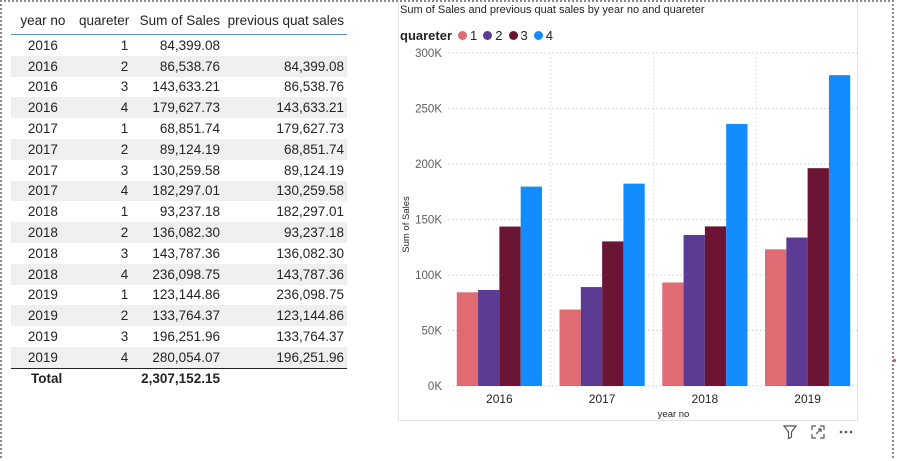 The height and width of the screenshot is (461, 897). Describe the element at coordinates (313, 170) in the screenshot. I see `cell-previous-quat-sales: 89,124.19` at that location.